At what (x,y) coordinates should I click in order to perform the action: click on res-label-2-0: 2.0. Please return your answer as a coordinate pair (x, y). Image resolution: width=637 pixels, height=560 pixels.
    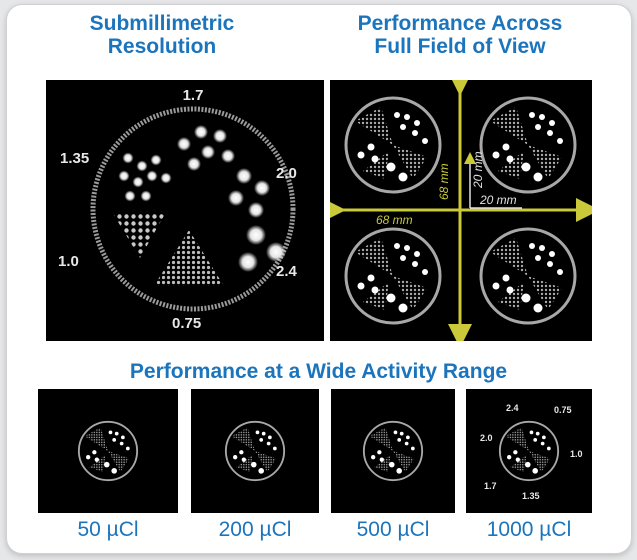
    Looking at the image, I should click on (286, 173).